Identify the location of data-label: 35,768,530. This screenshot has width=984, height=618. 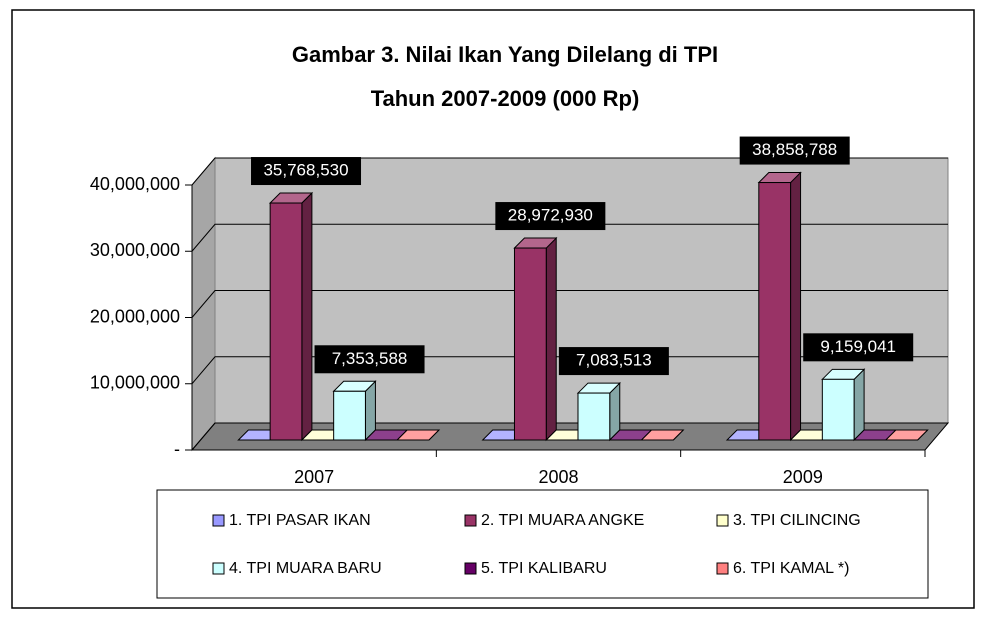
(305, 170).